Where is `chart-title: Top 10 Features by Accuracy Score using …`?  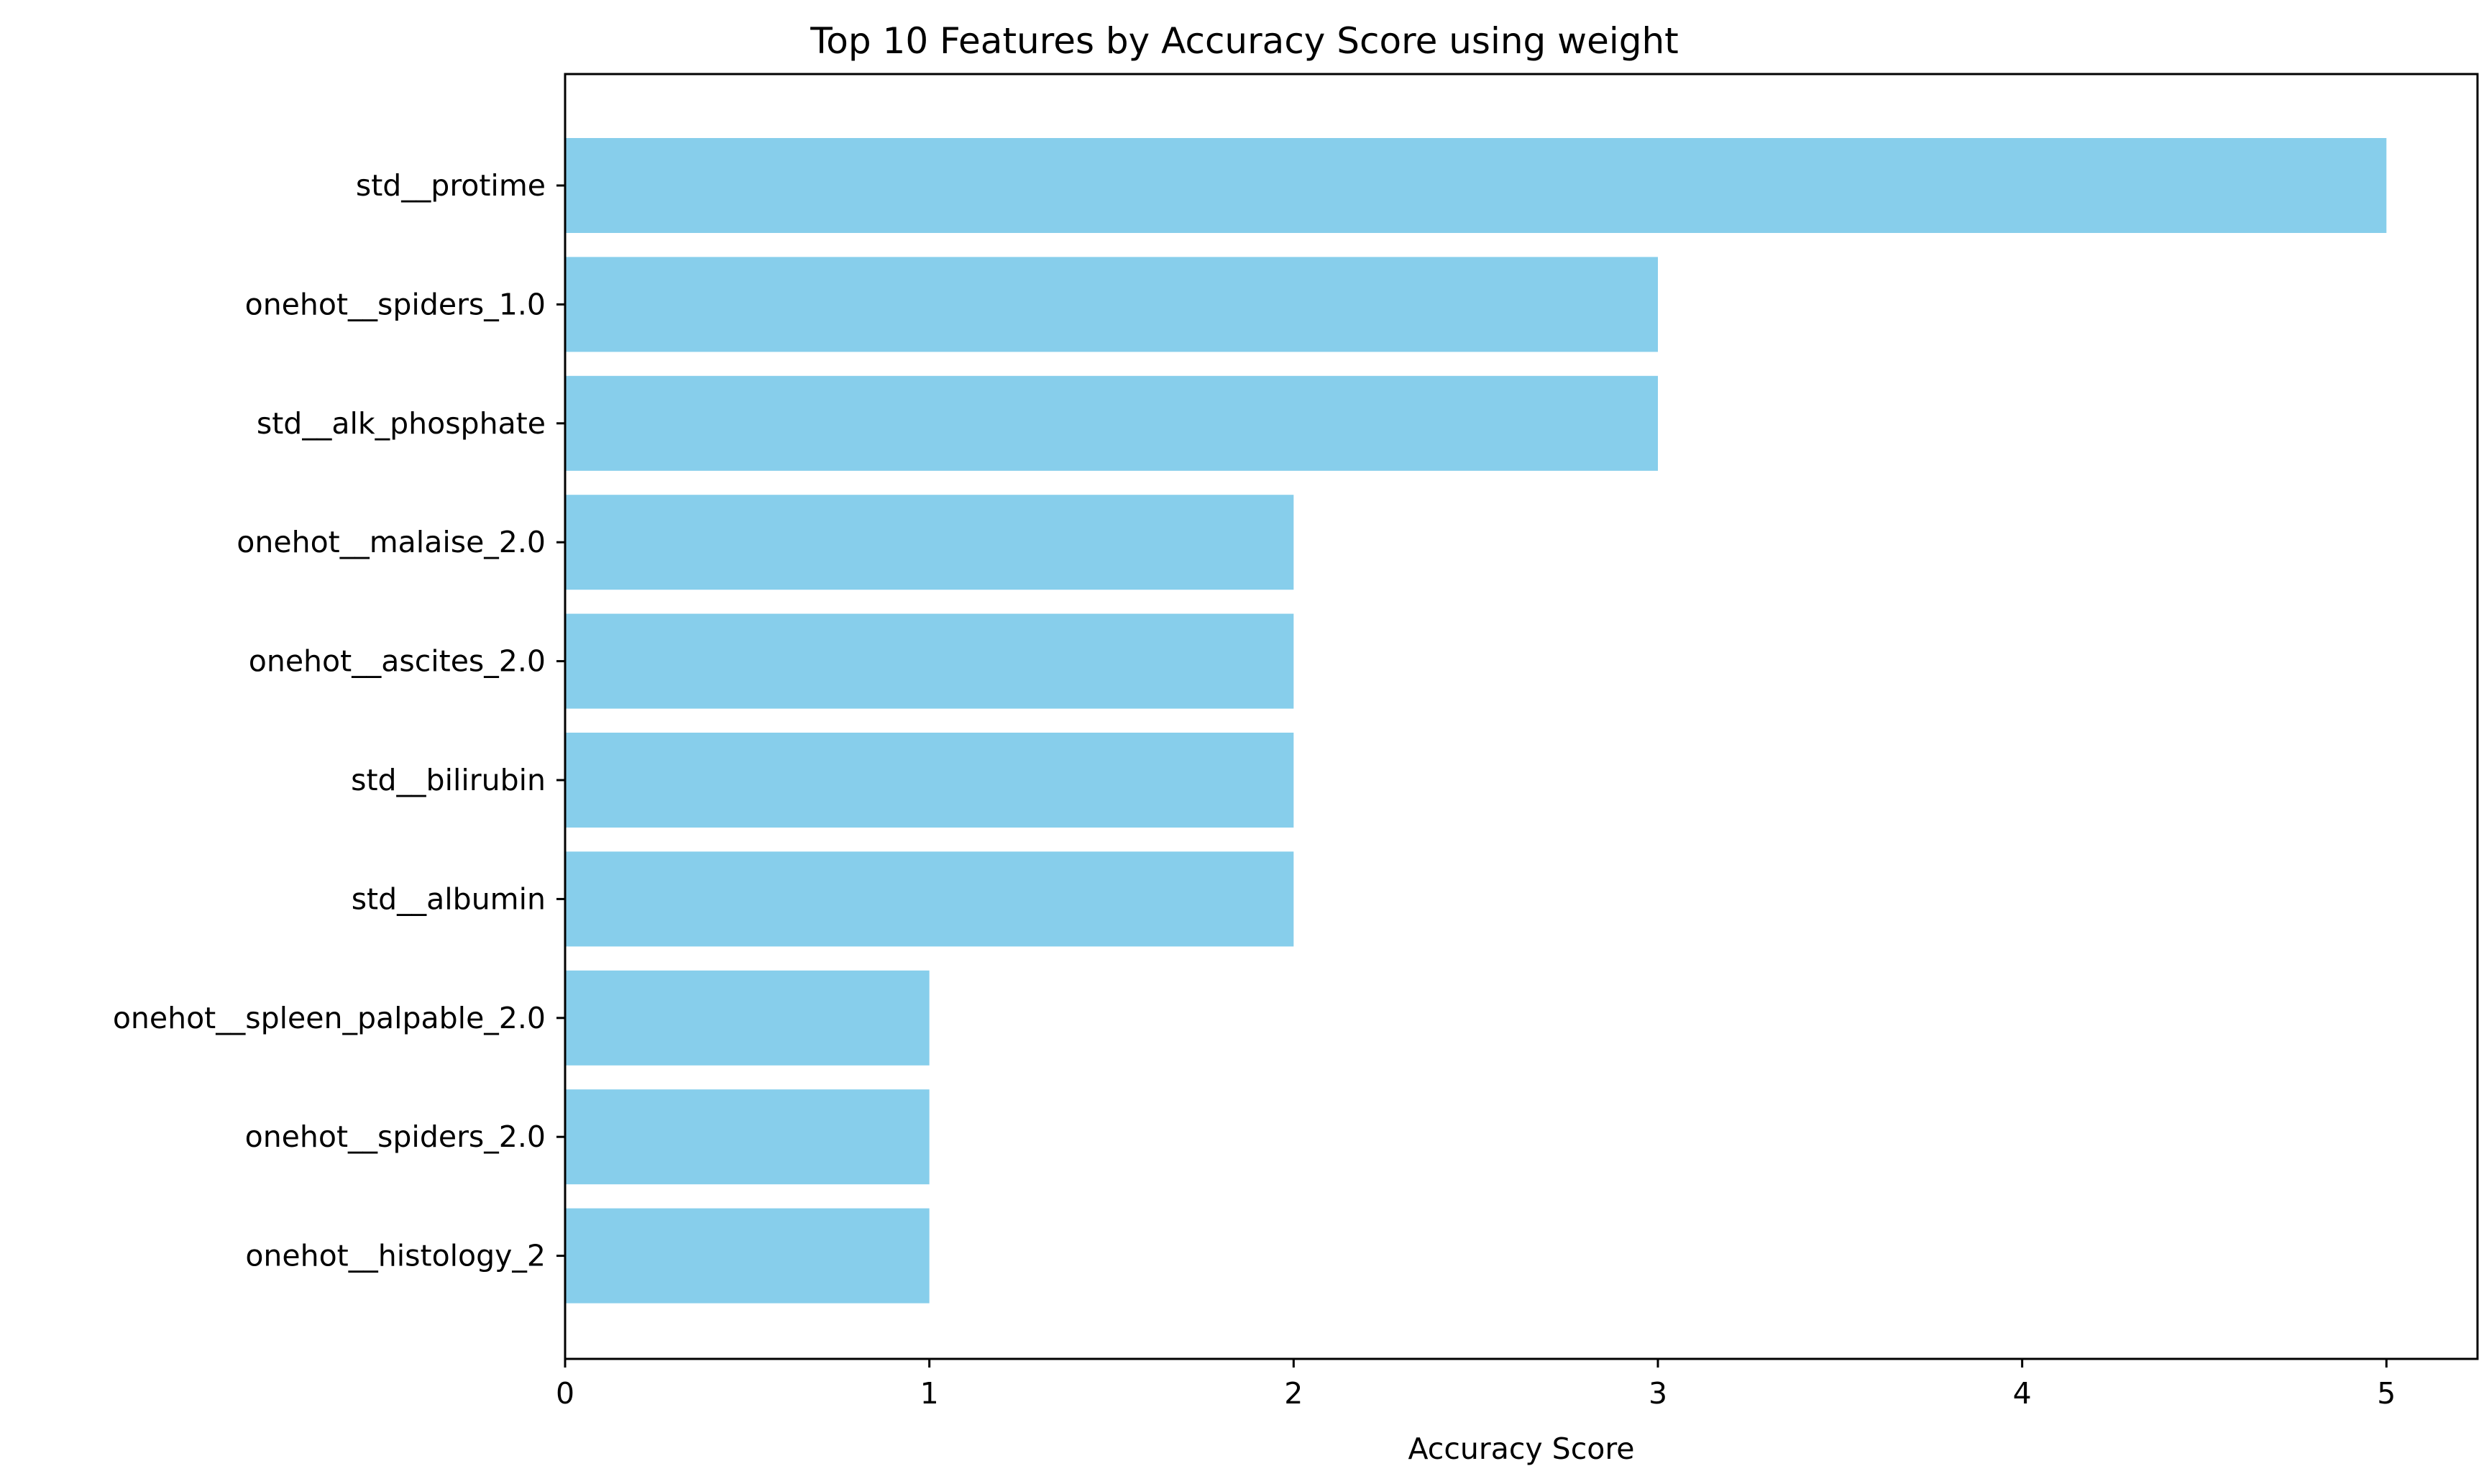 chart-title: Top 10 Features by Accuracy Score using … is located at coordinates (1244, 41).